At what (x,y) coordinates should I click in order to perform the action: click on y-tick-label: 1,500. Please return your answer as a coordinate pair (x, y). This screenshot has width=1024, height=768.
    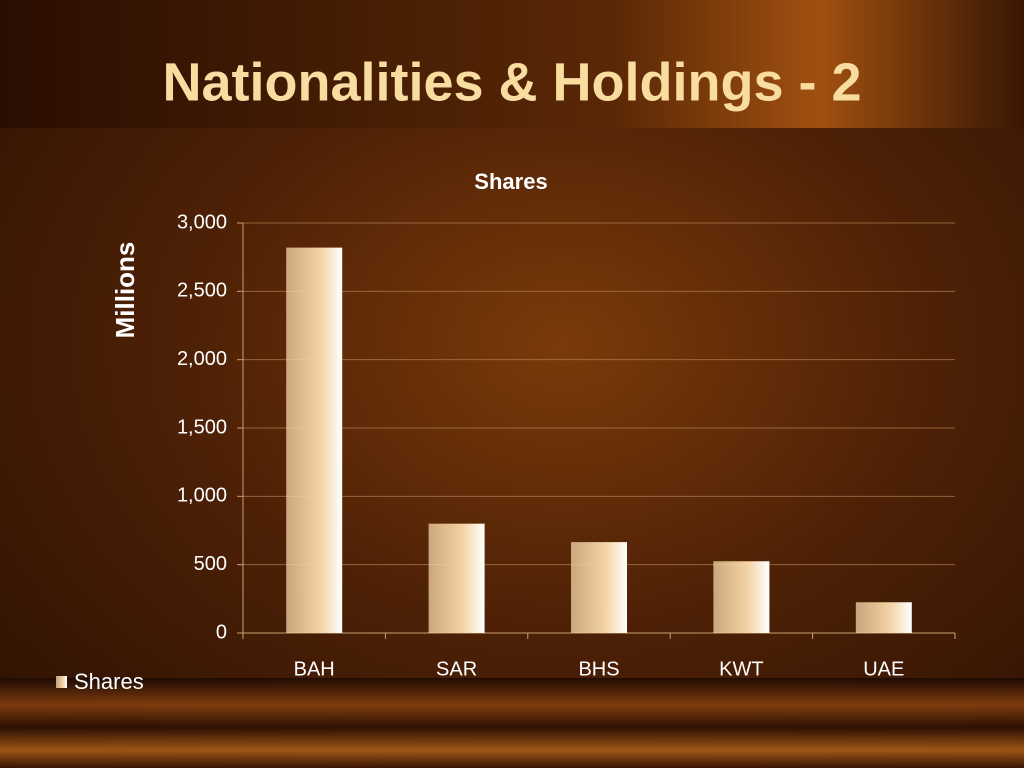
    Looking at the image, I should click on (202, 427).